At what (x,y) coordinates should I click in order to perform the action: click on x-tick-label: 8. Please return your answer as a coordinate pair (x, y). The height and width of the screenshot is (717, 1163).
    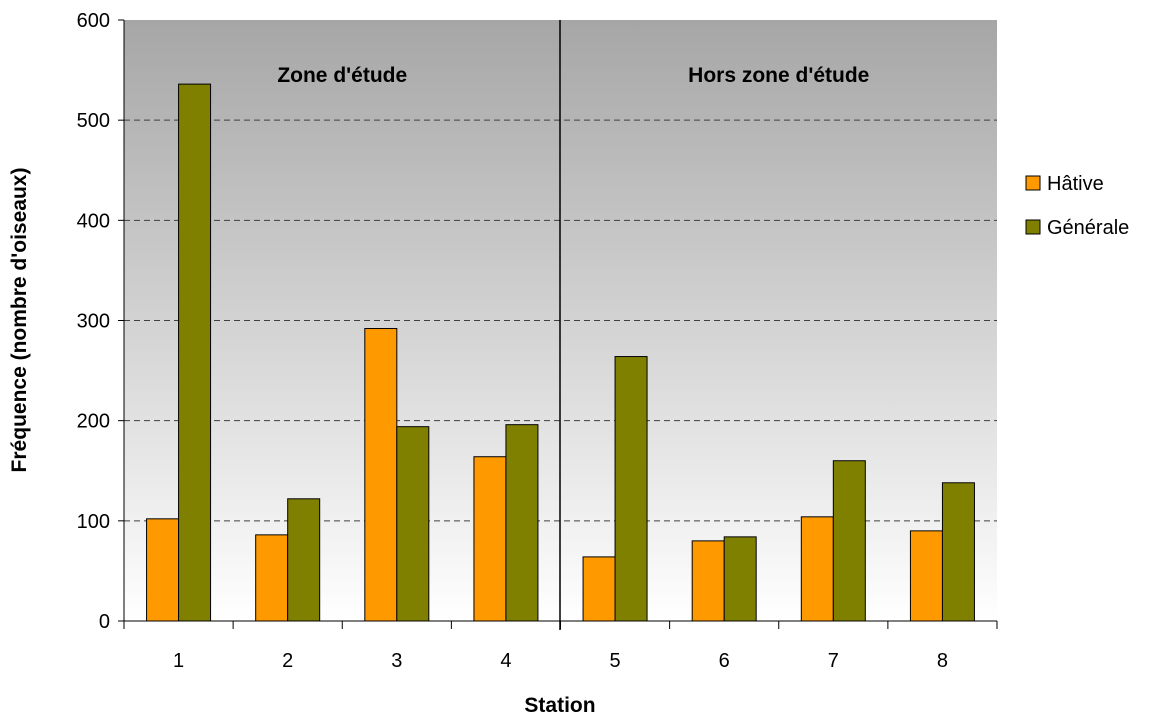
    Looking at the image, I should click on (942, 661).